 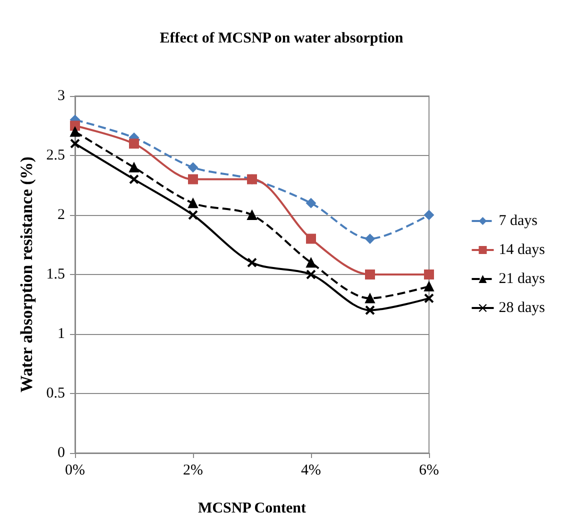 I want to click on y-axis-title: Water absorption resistance (%), so click(x=26, y=274).